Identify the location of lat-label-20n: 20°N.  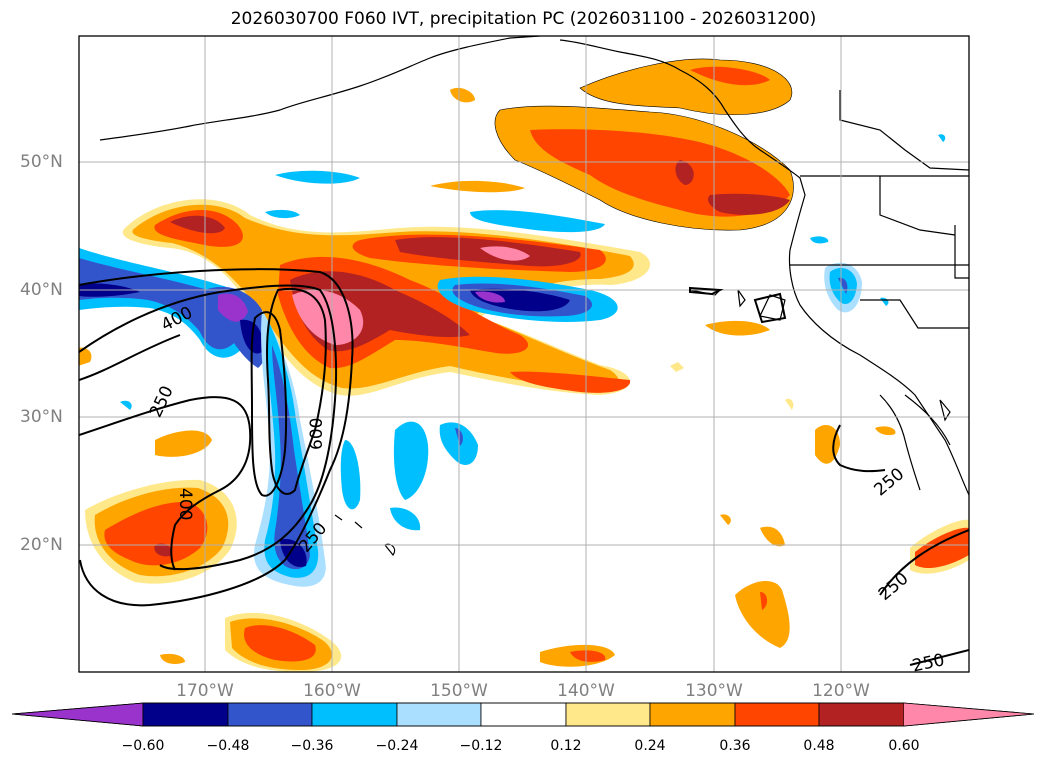
(41, 545).